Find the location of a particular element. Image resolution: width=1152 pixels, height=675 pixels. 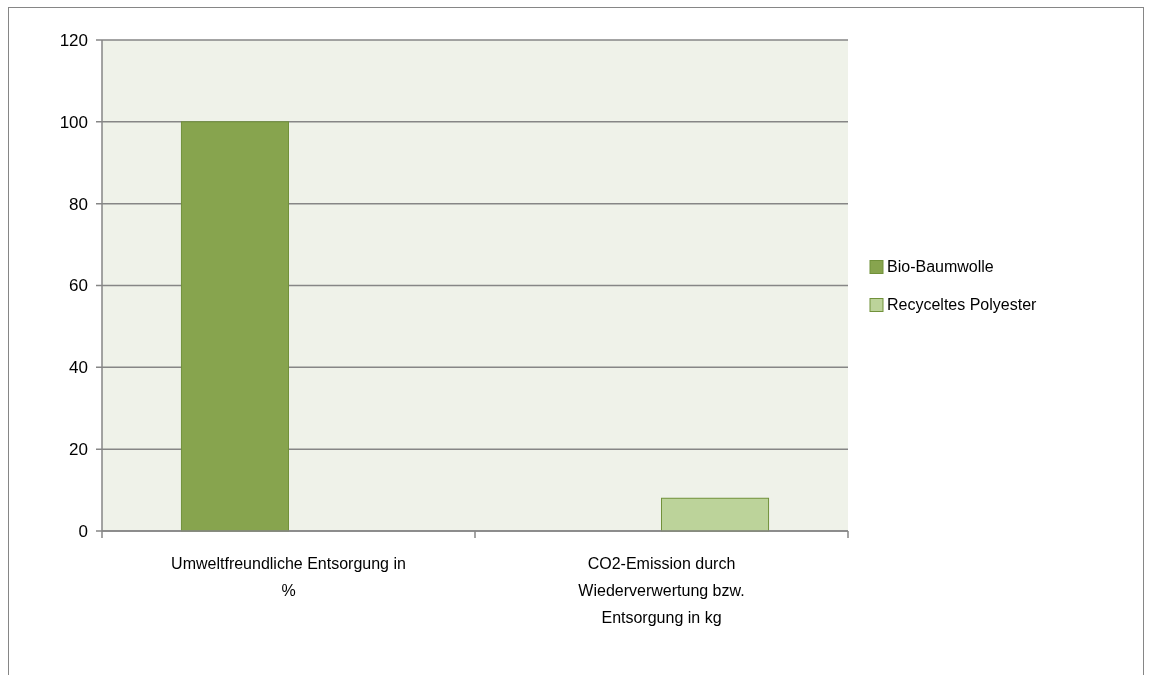

y-tick-label: 60 is located at coordinates (78, 286).